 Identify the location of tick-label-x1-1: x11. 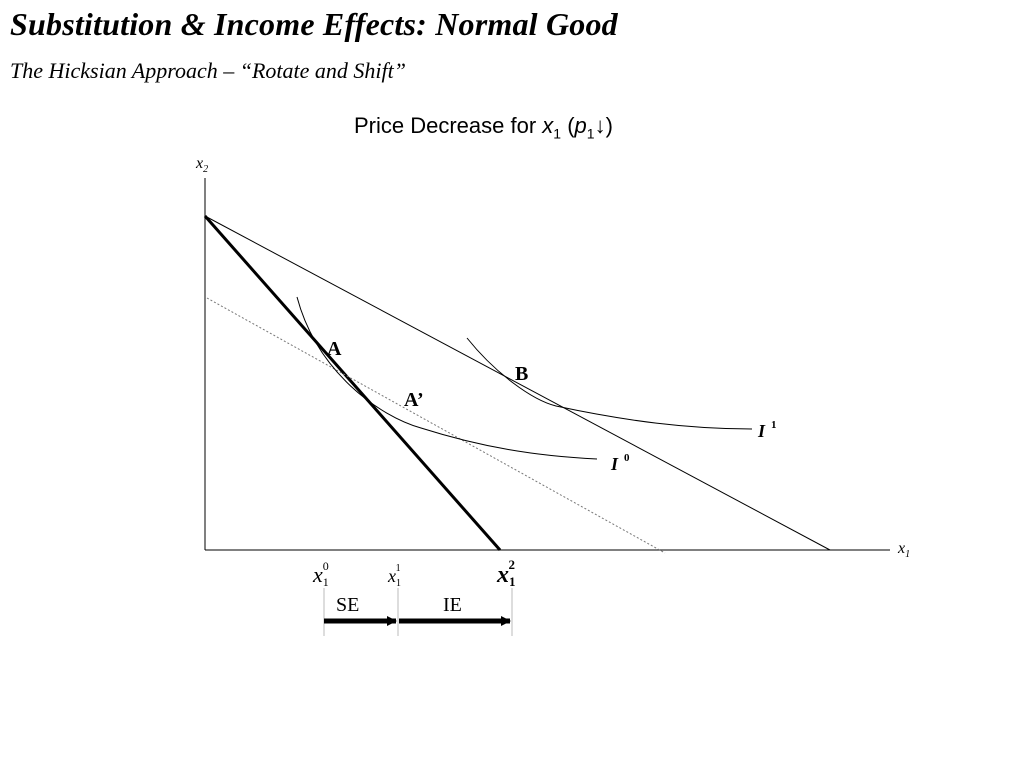
(394, 576).